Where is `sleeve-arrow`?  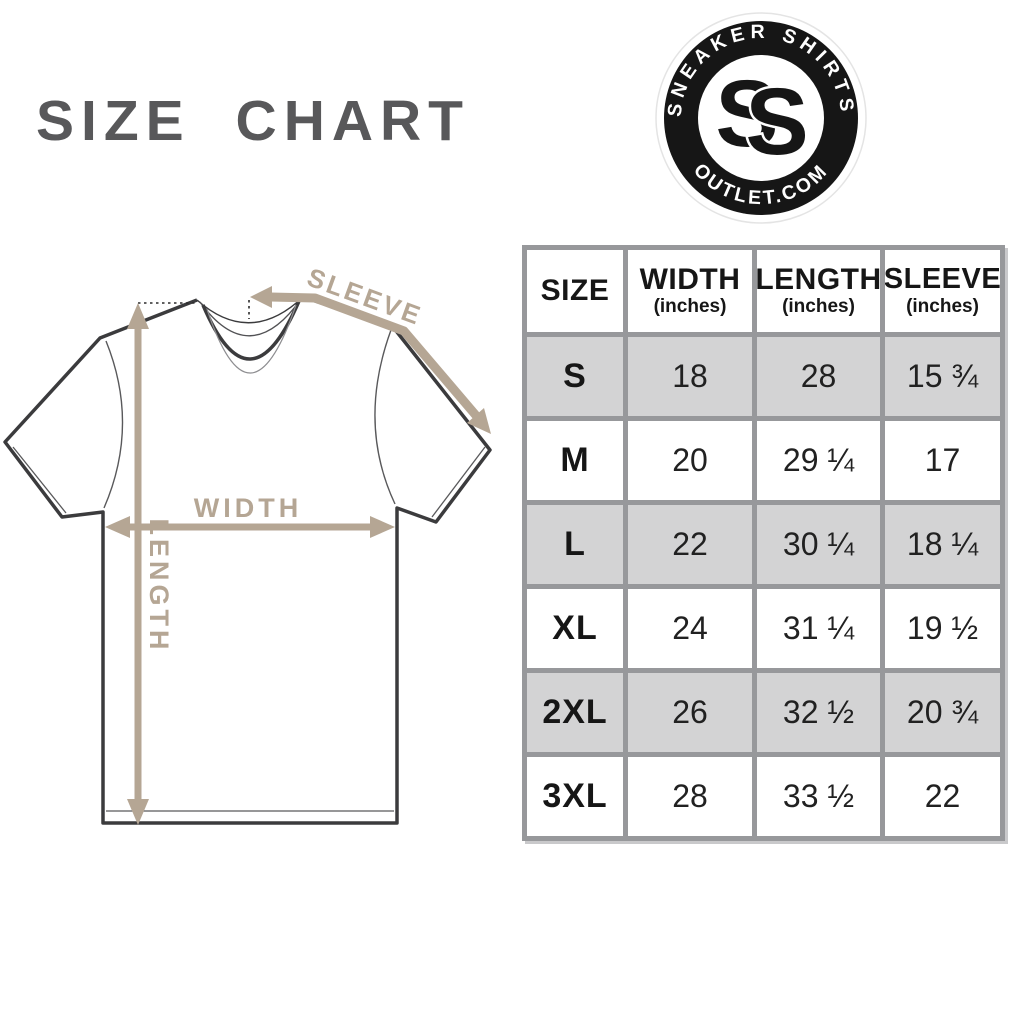 sleeve-arrow is located at coordinates (376, 357).